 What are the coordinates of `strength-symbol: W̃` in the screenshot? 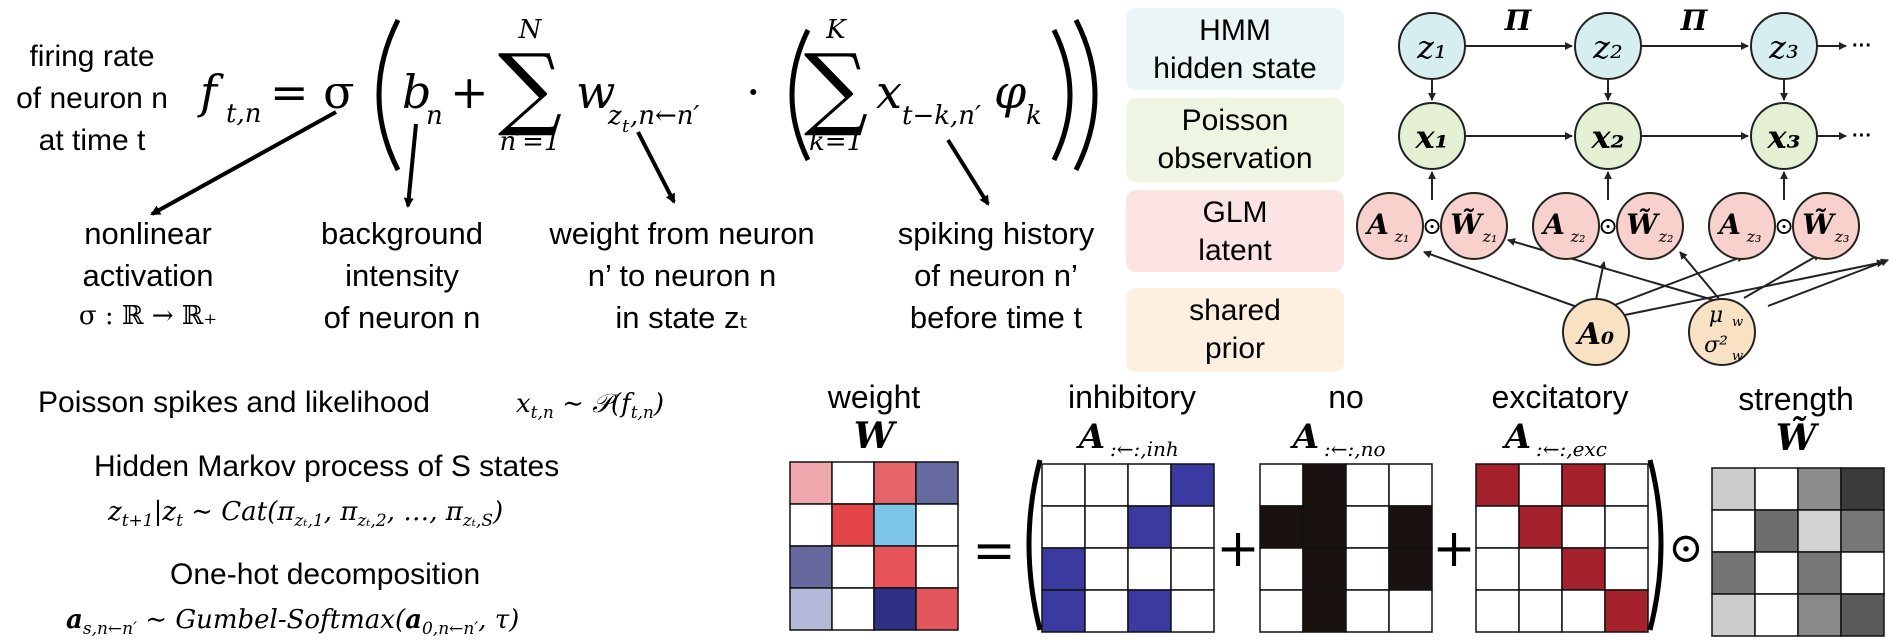 It's located at (1798, 438).